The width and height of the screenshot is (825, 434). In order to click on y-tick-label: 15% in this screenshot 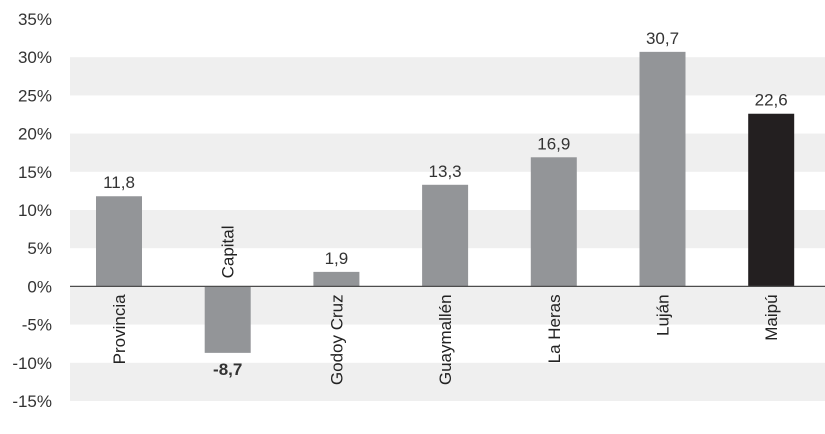, I will do `click(35, 172)`.